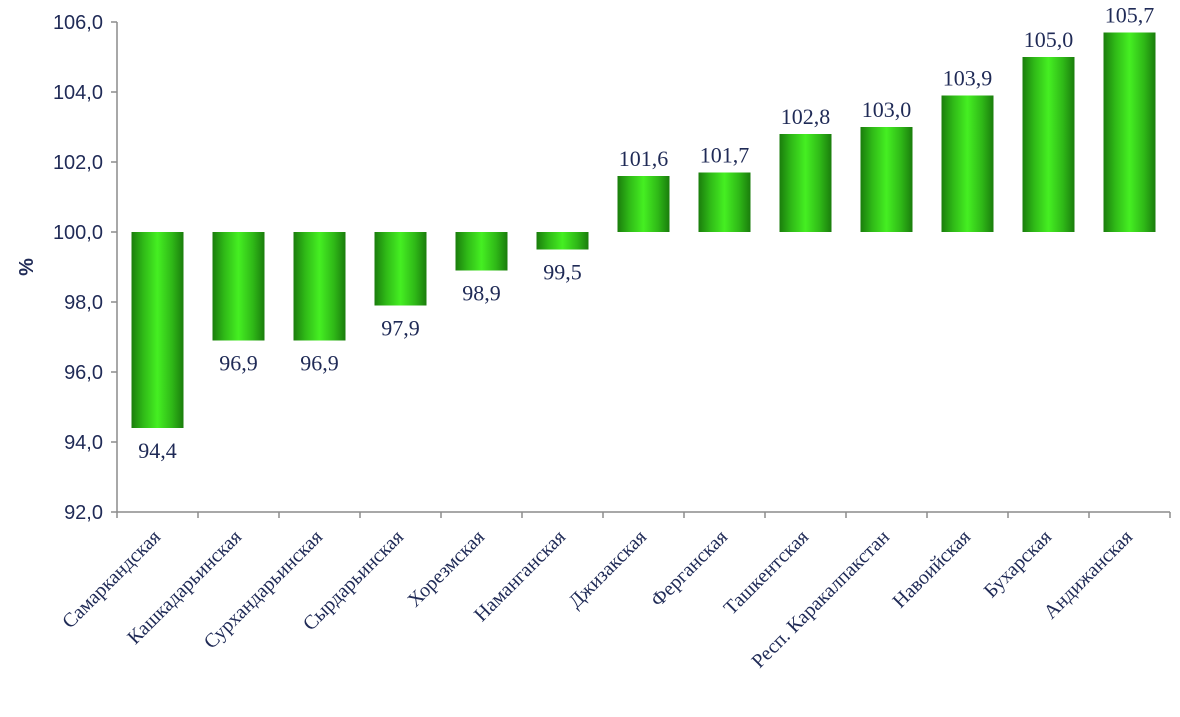 This screenshot has width=1180, height=717. What do you see at coordinates (83, 513) in the screenshot?
I see `y-tick-label: 92,0` at bounding box center [83, 513].